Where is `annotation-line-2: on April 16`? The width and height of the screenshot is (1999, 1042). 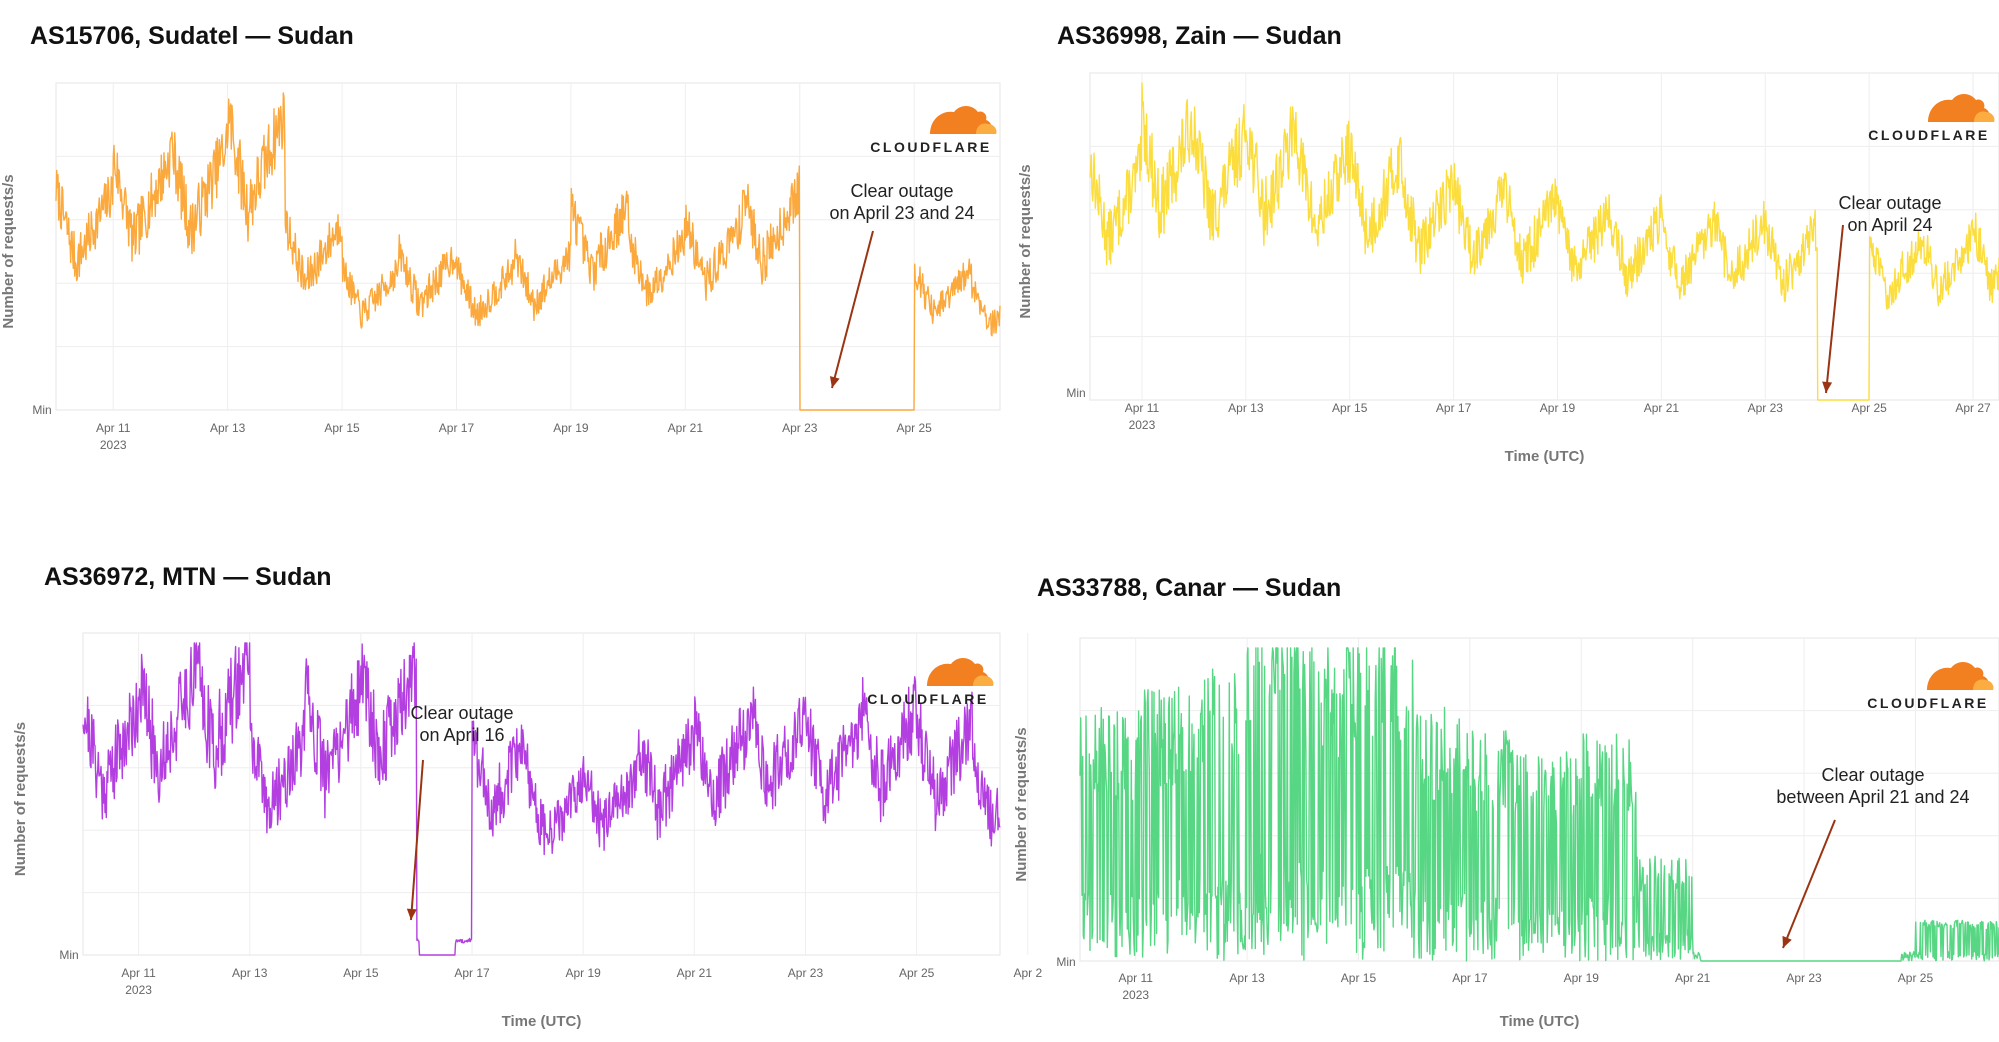
annotation-line-2: on April 16 is located at coordinates (462, 735).